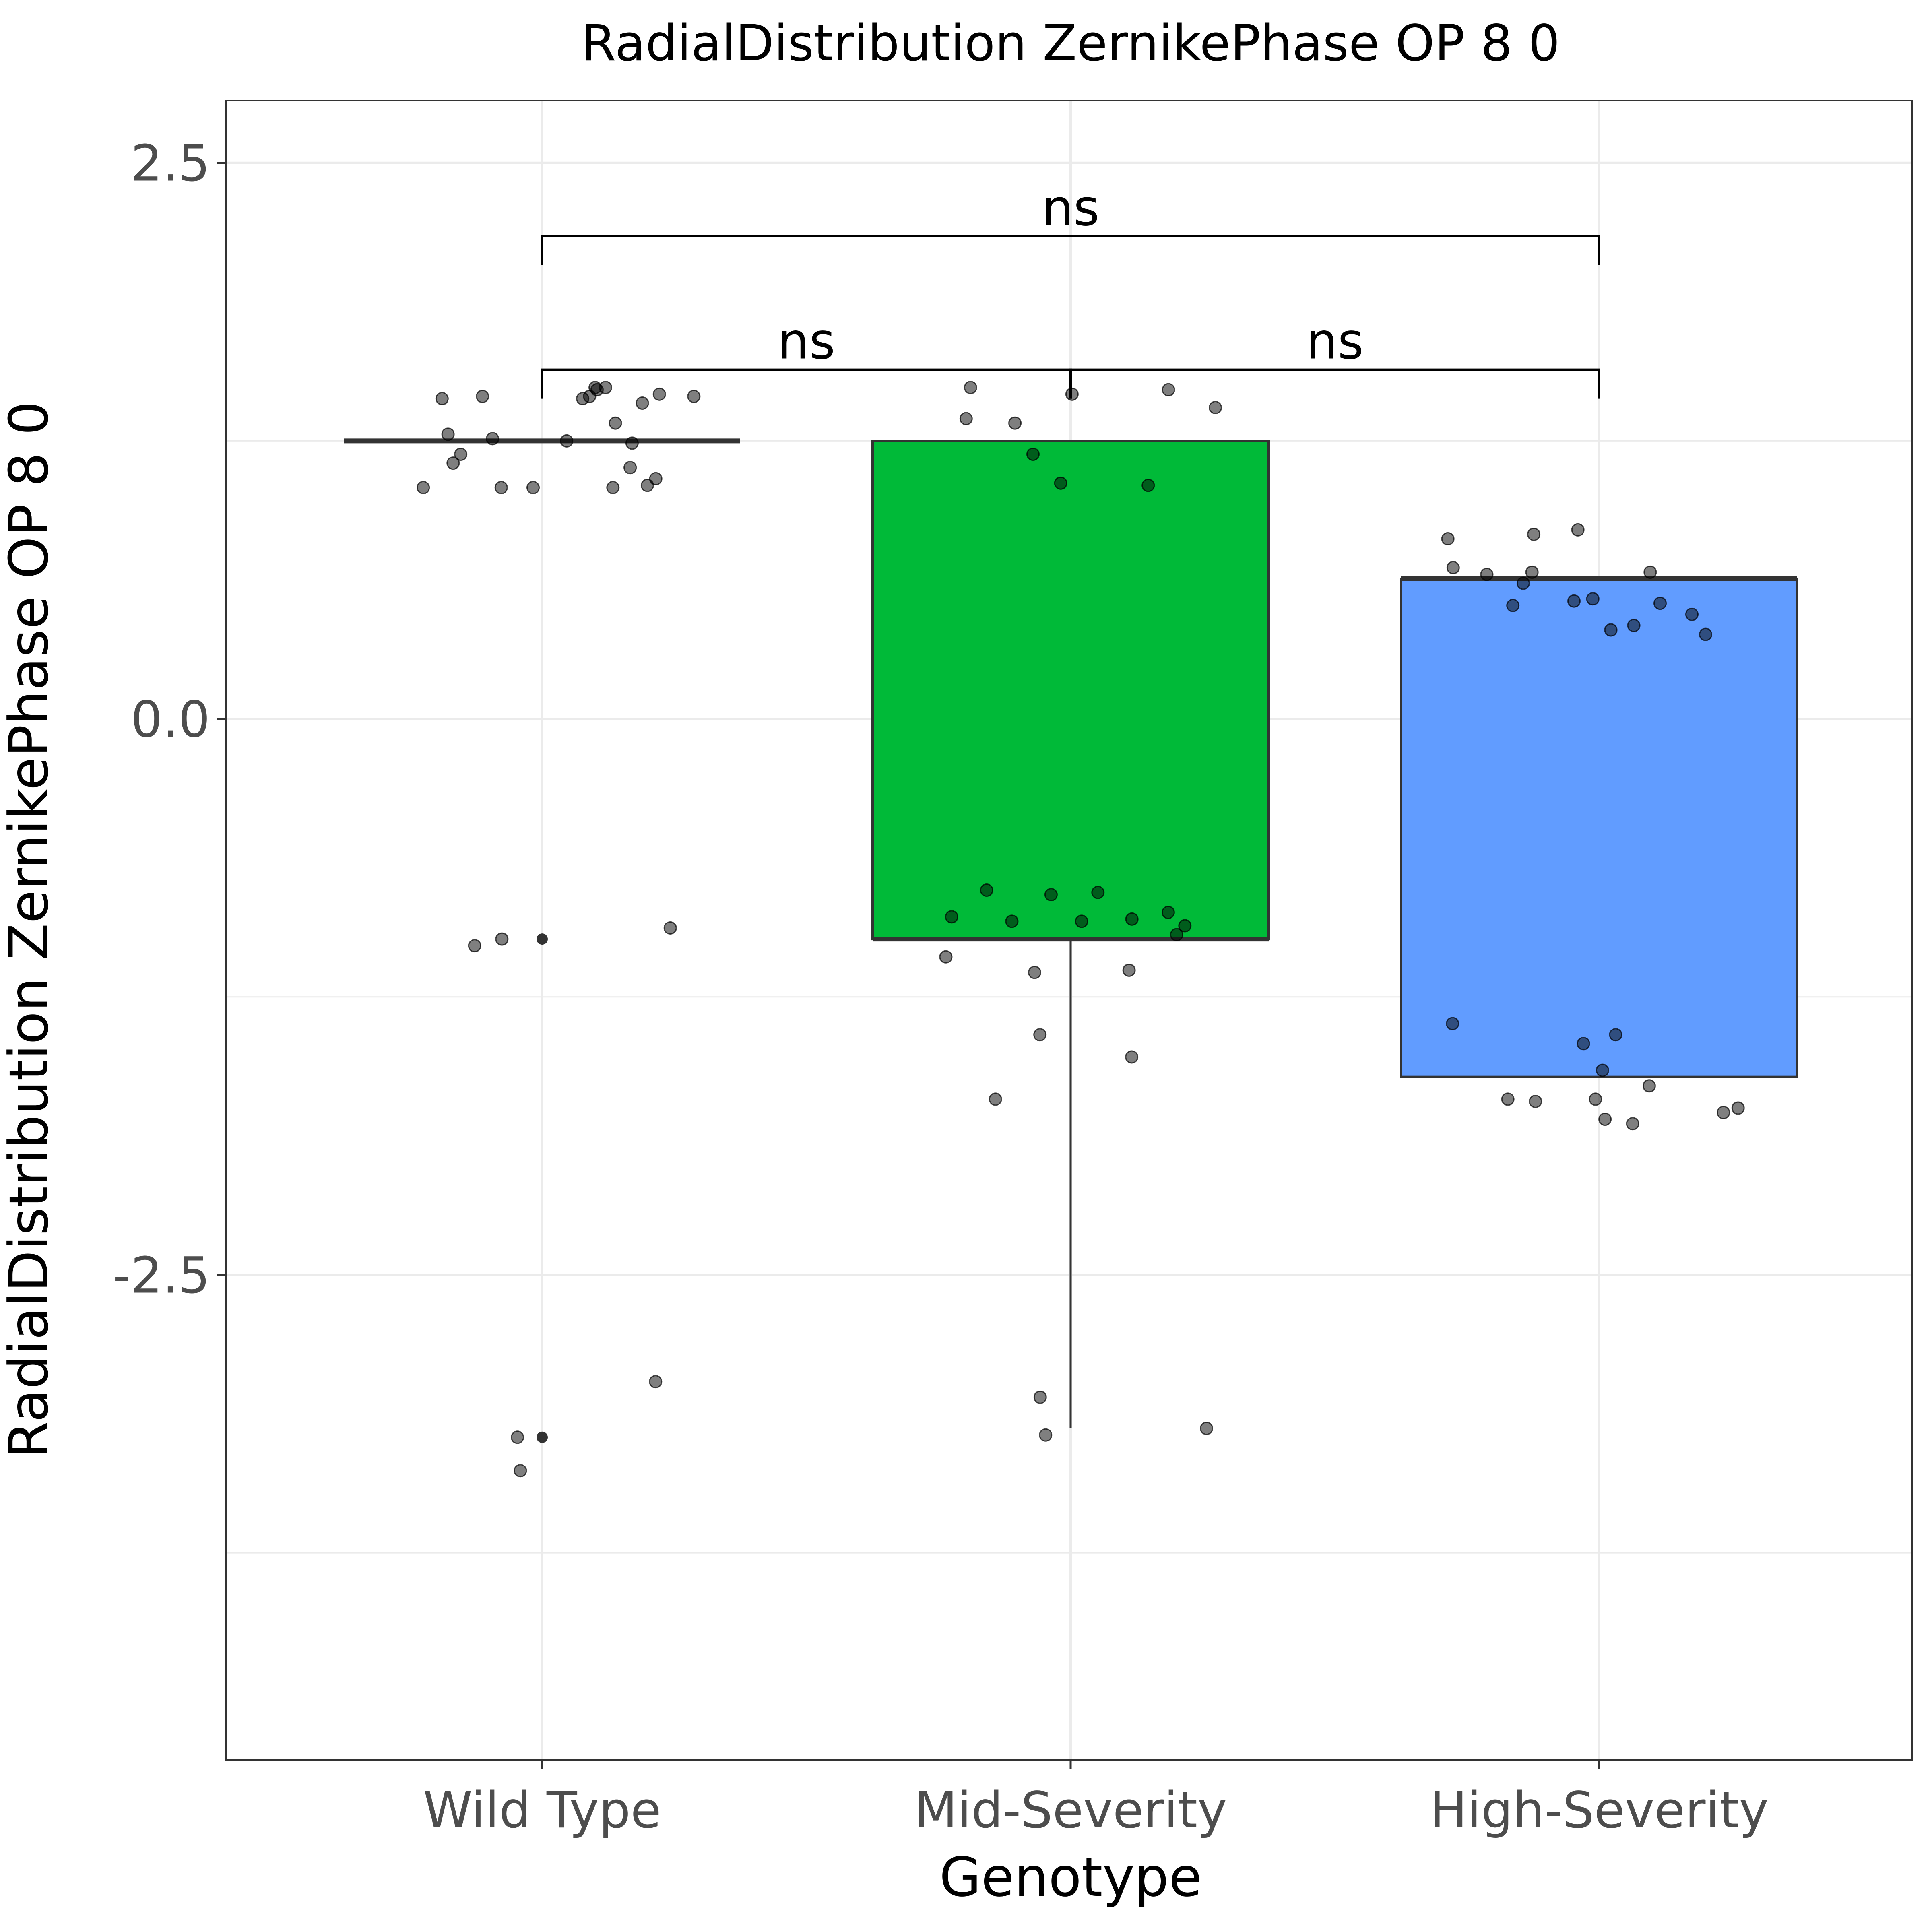 This screenshot has width=1932, height=1932. Describe the element at coordinates (1070, 1877) in the screenshot. I see `x-axis-title: Genotype` at that location.